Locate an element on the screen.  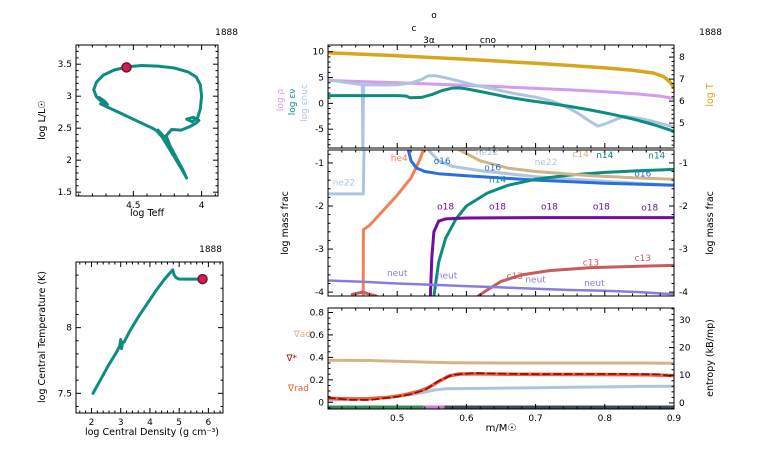
entropy-ylabel: entropy (kB/mp) is located at coordinates (710, 358).